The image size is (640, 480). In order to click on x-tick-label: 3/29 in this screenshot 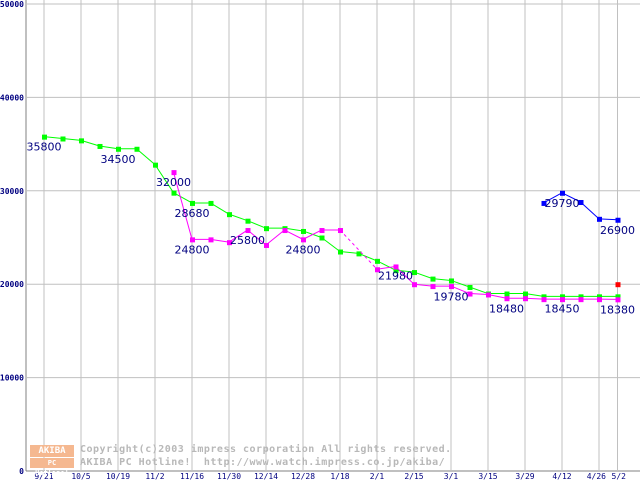, I will do `click(524, 476)`.